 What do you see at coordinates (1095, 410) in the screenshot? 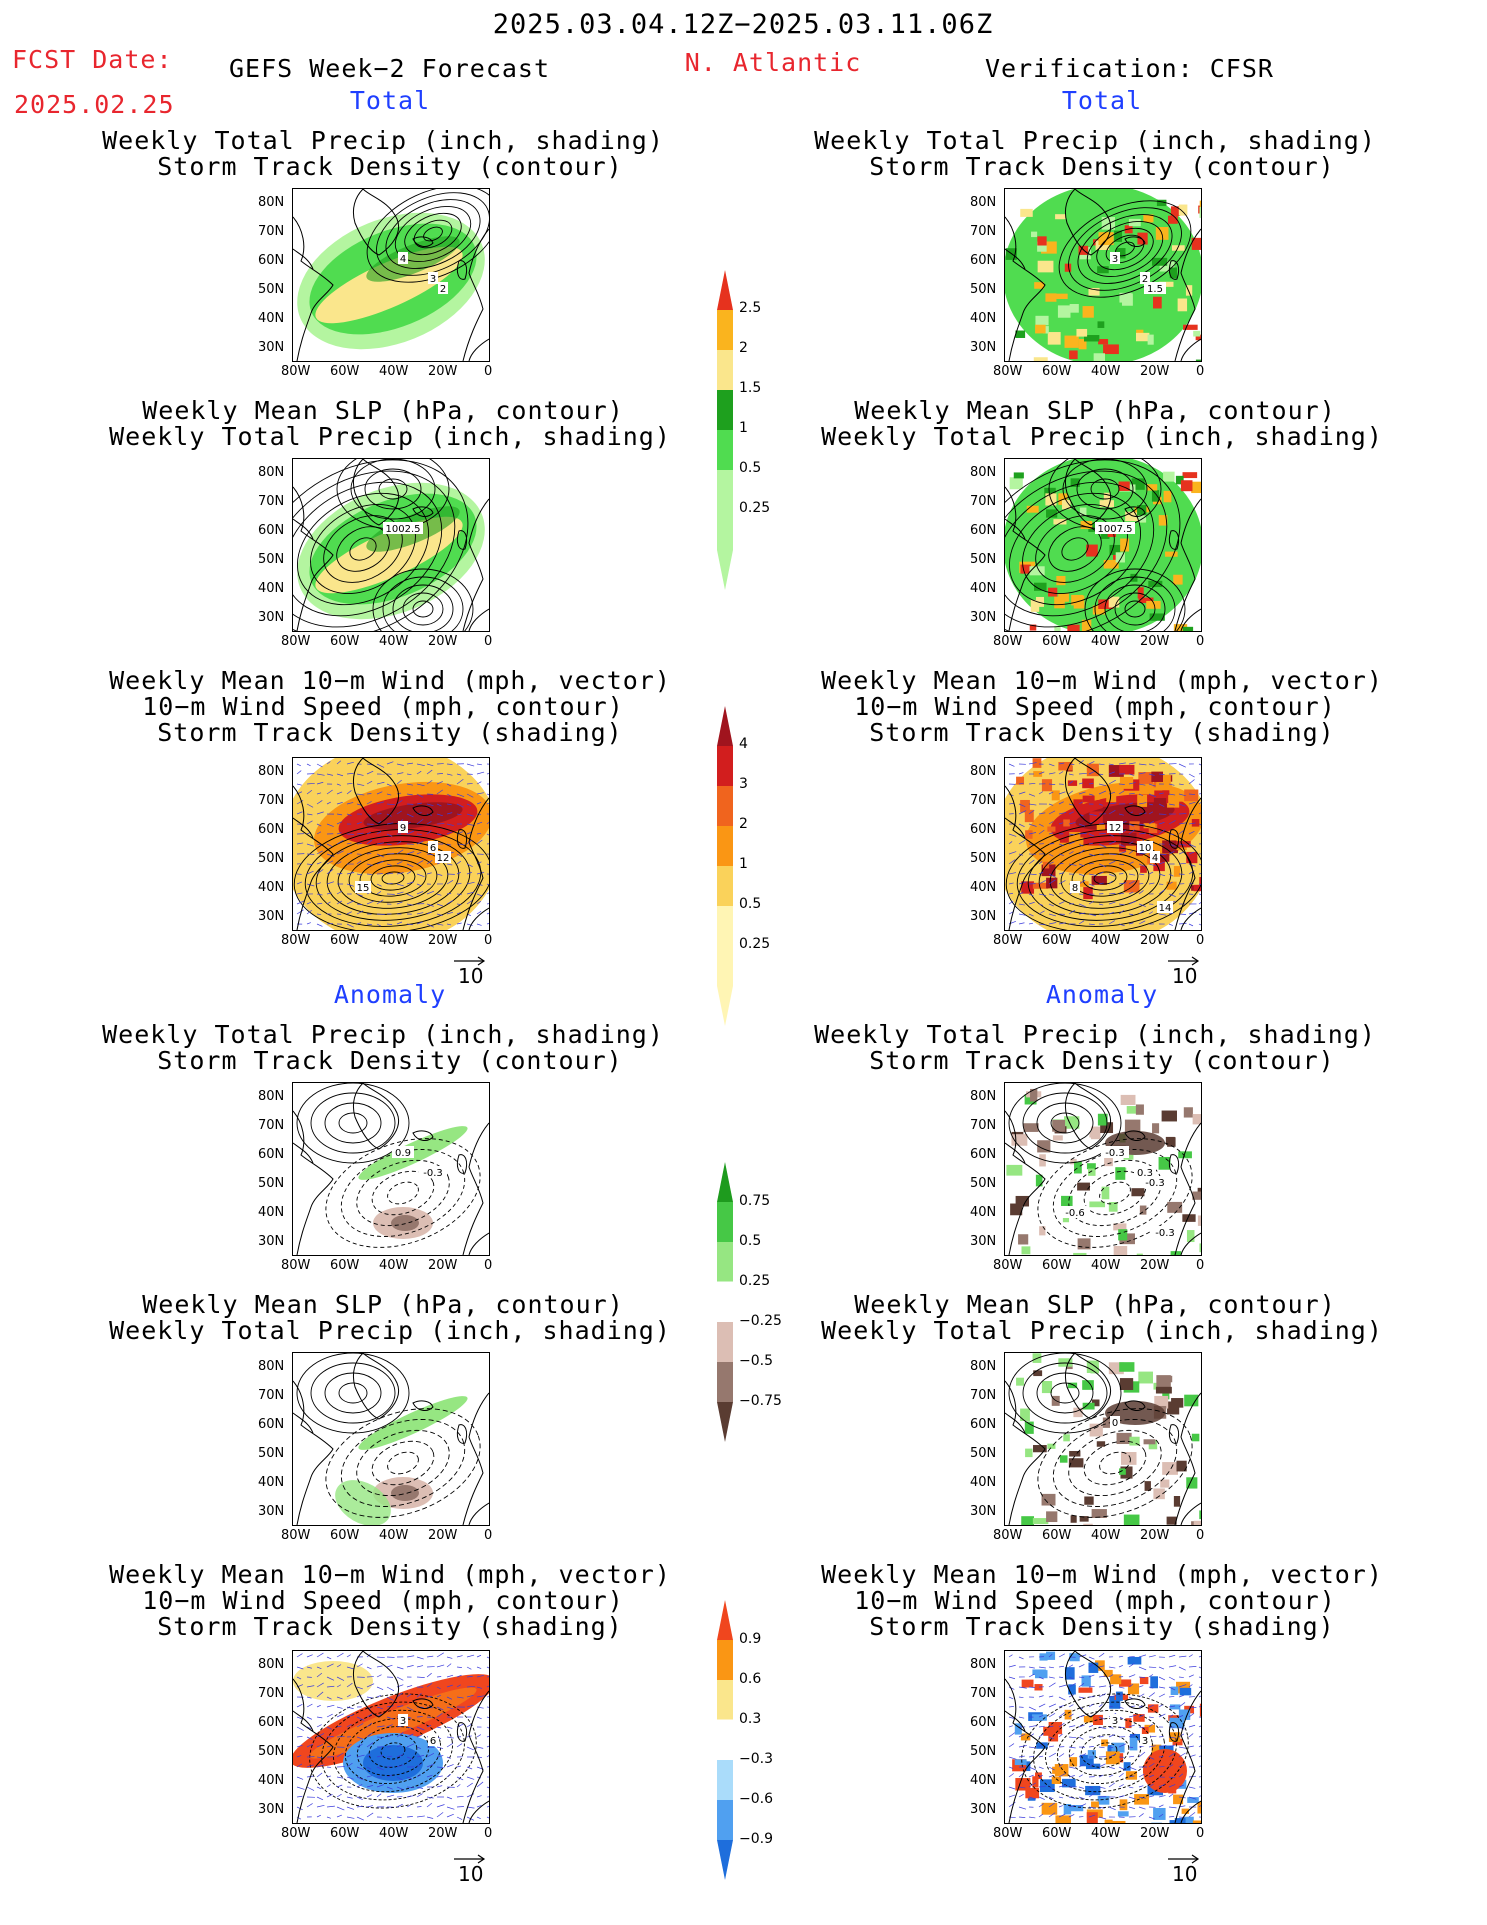
I see `panel-title-line: Weekly Mean SLP (hPa, contour)` at bounding box center [1095, 410].